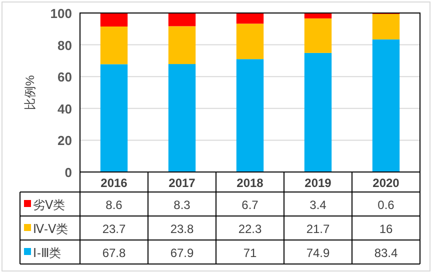 This screenshot has height=273, width=432. I want to click on y-tick-label: 100, so click(61, 13).